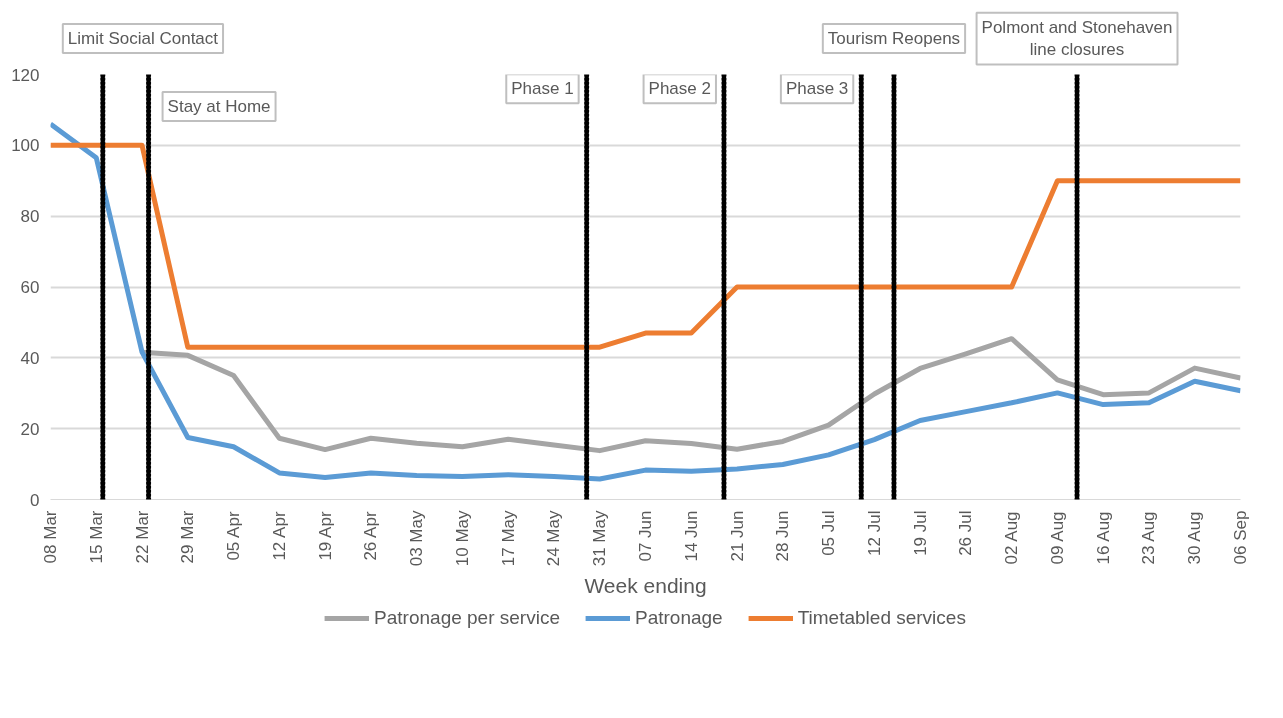 The height and width of the screenshot is (718, 1283). Describe the element at coordinates (920, 533) in the screenshot. I see `x-tick-label: 19 Jul` at that location.